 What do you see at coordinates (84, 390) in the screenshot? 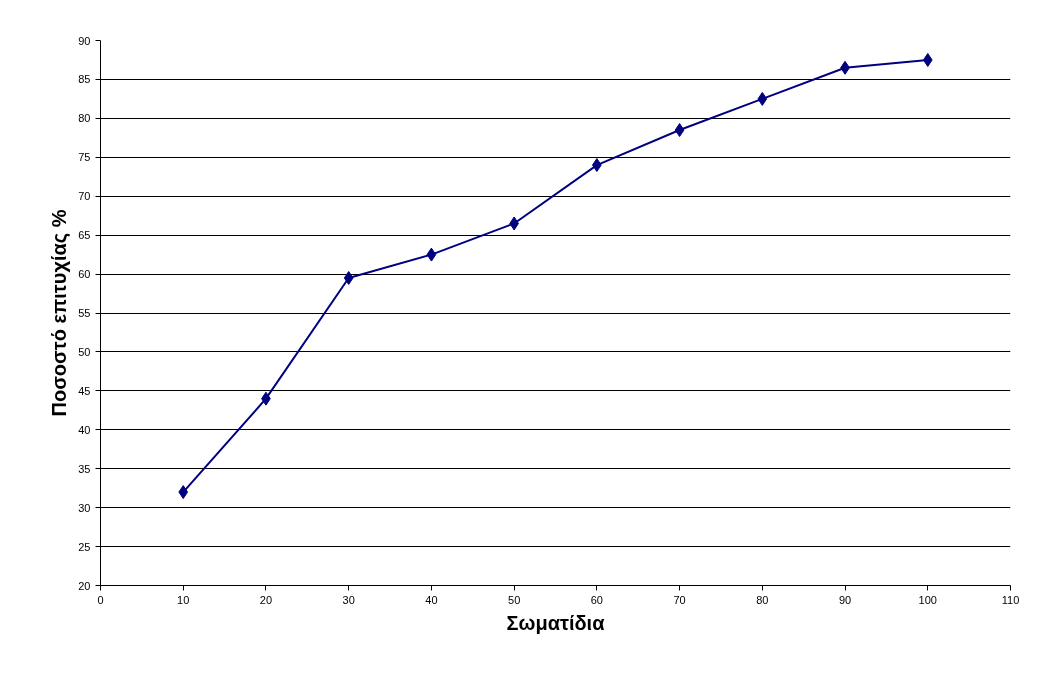
I see `y-tick-label: 45` at bounding box center [84, 390].